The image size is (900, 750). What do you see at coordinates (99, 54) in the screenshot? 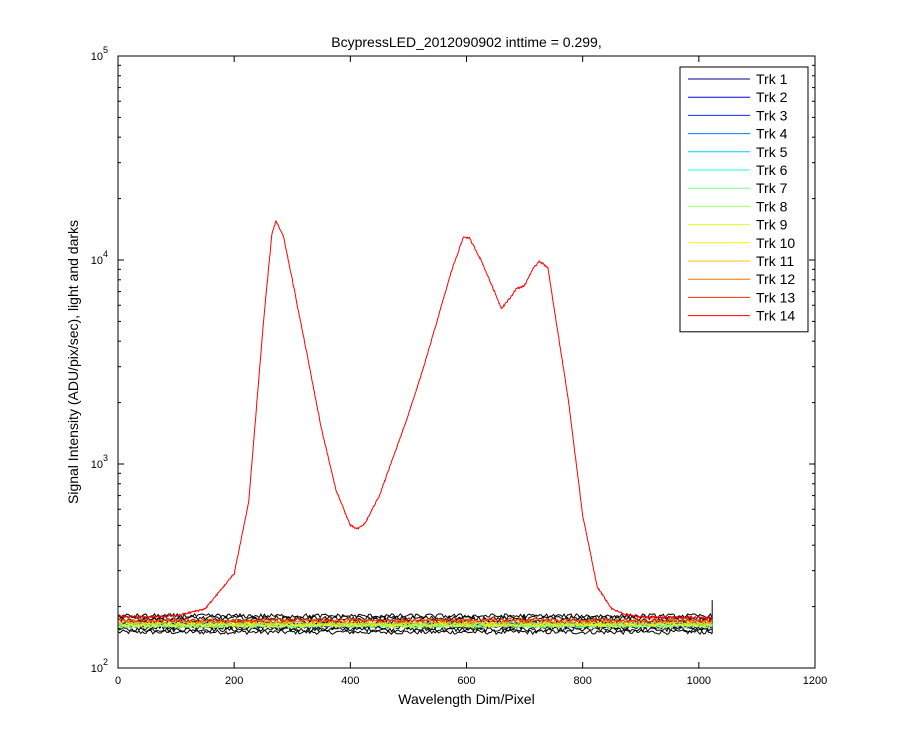
I see `y-tick-label: 10⁵` at bounding box center [99, 54].